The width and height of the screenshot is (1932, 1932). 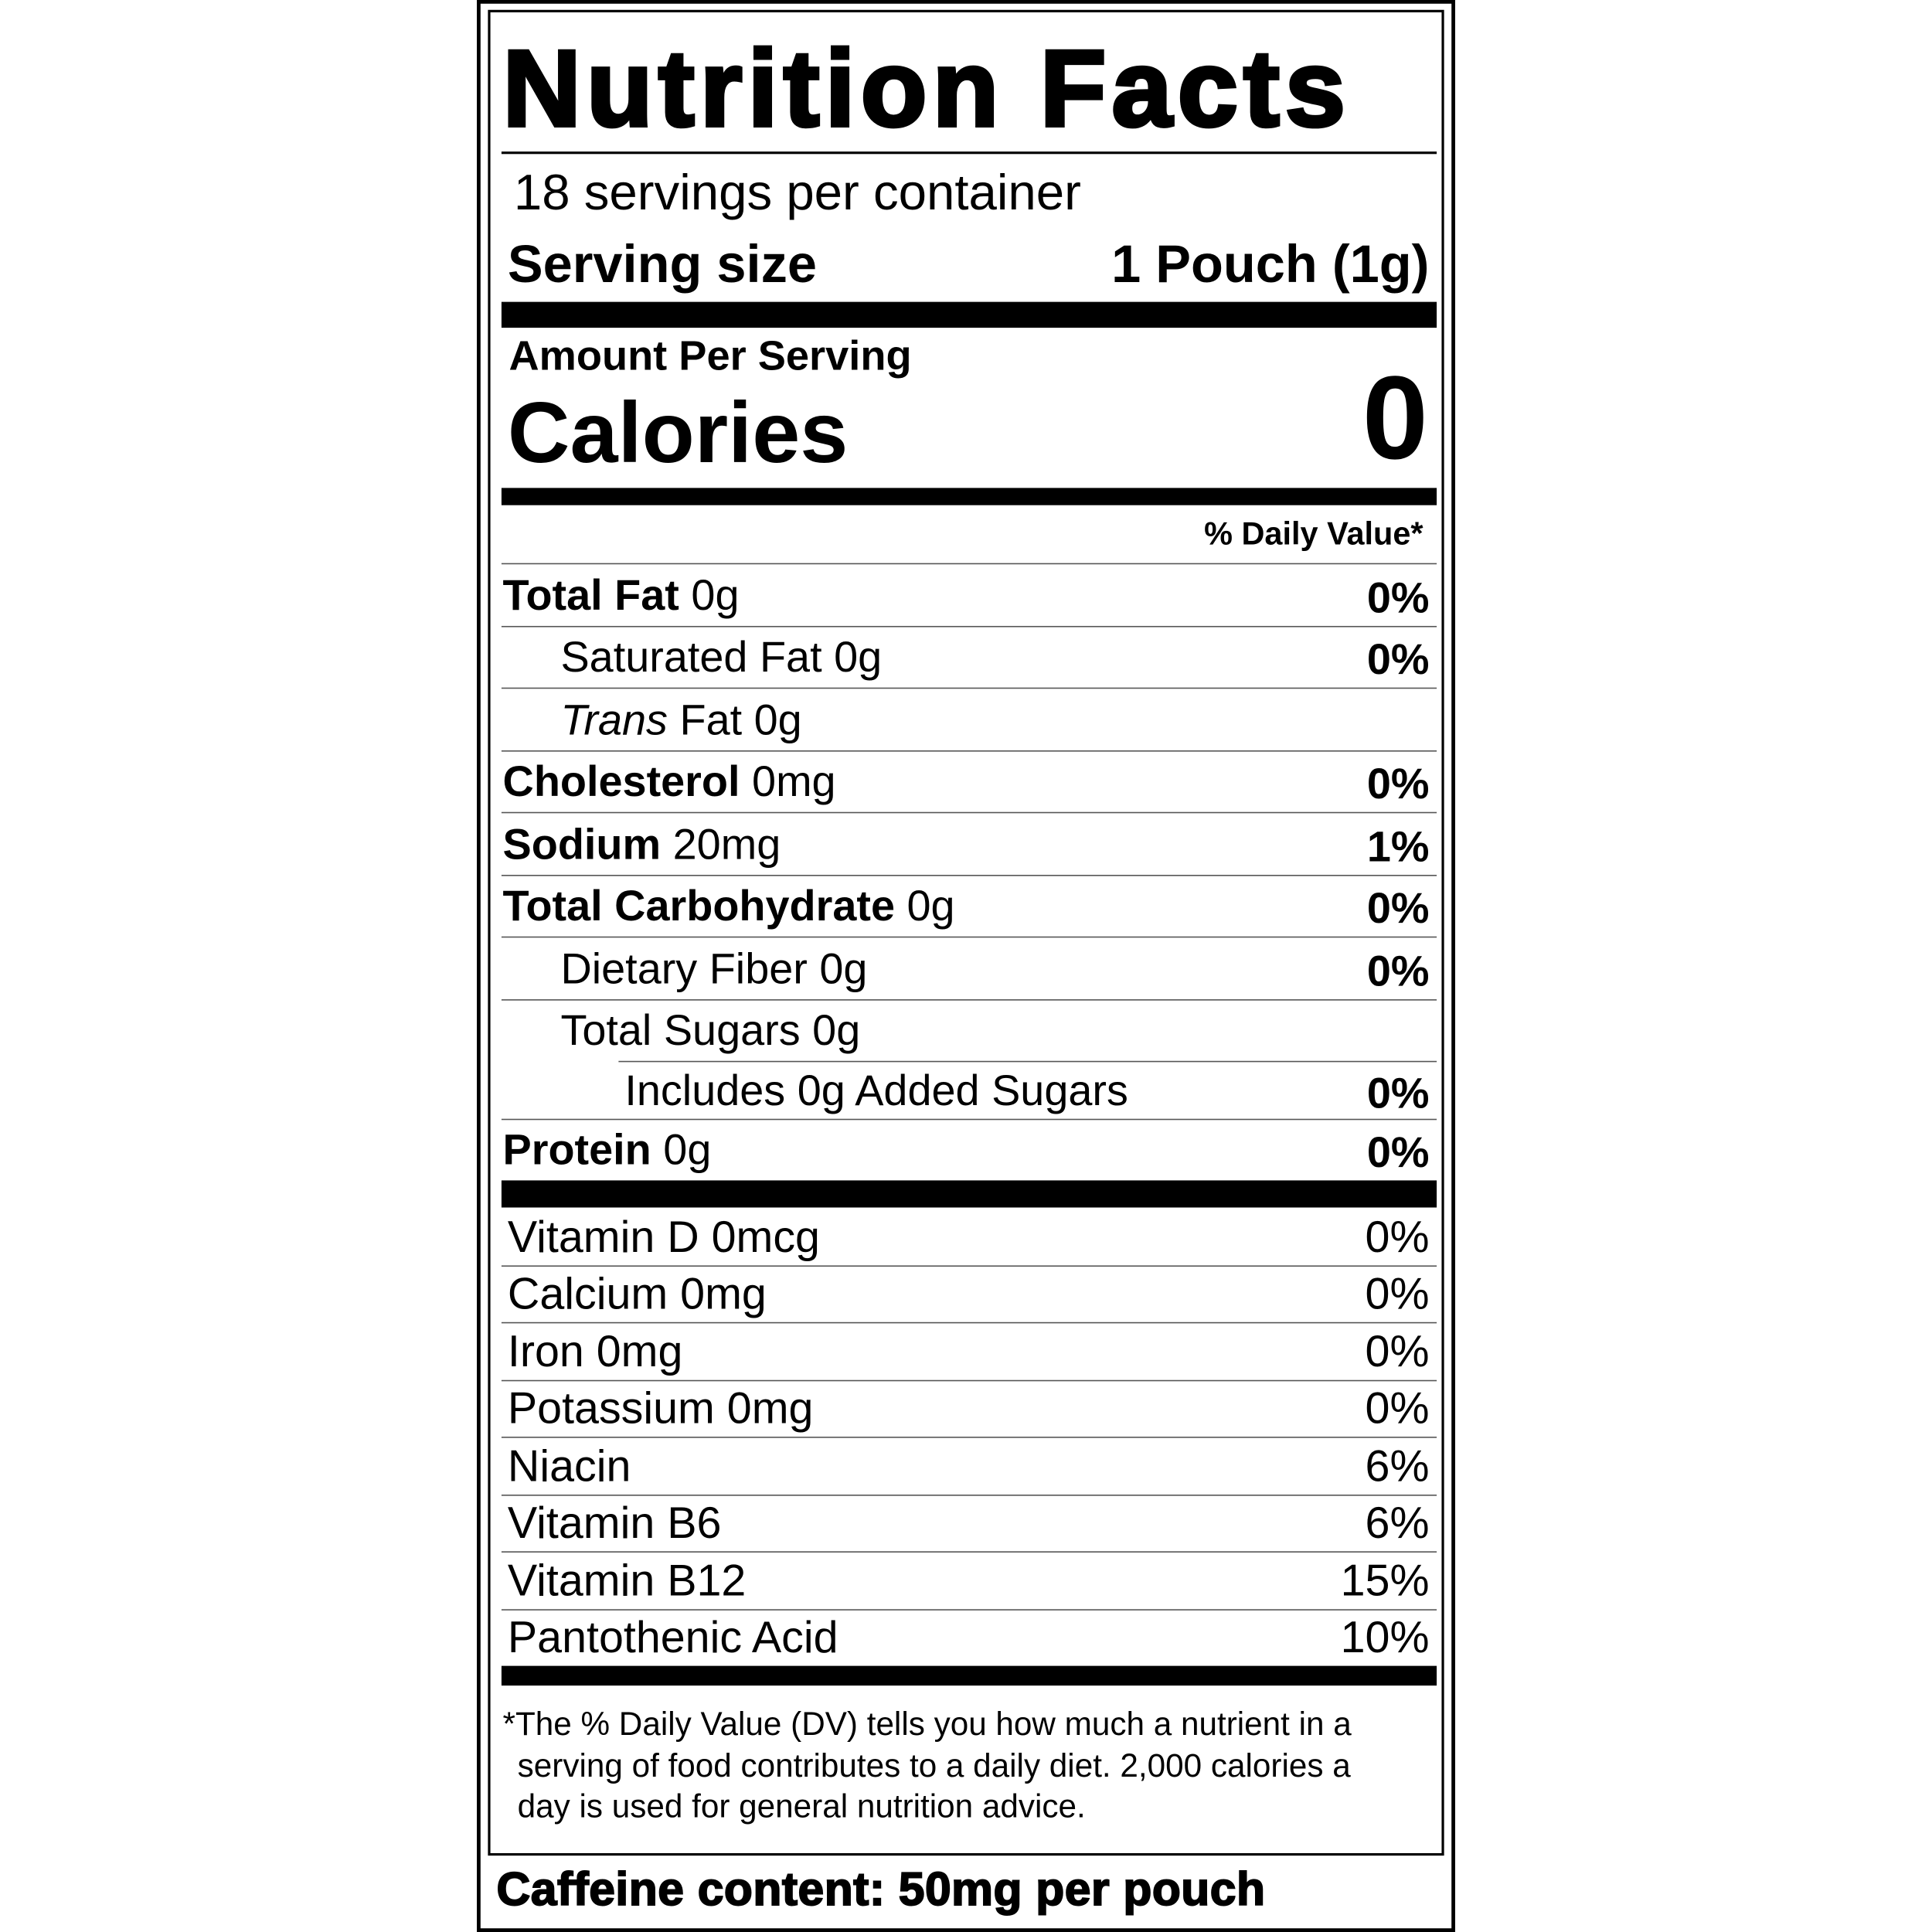 What do you see at coordinates (614, 1523) in the screenshot?
I see `vitamin-name: Vitamin B6` at bounding box center [614, 1523].